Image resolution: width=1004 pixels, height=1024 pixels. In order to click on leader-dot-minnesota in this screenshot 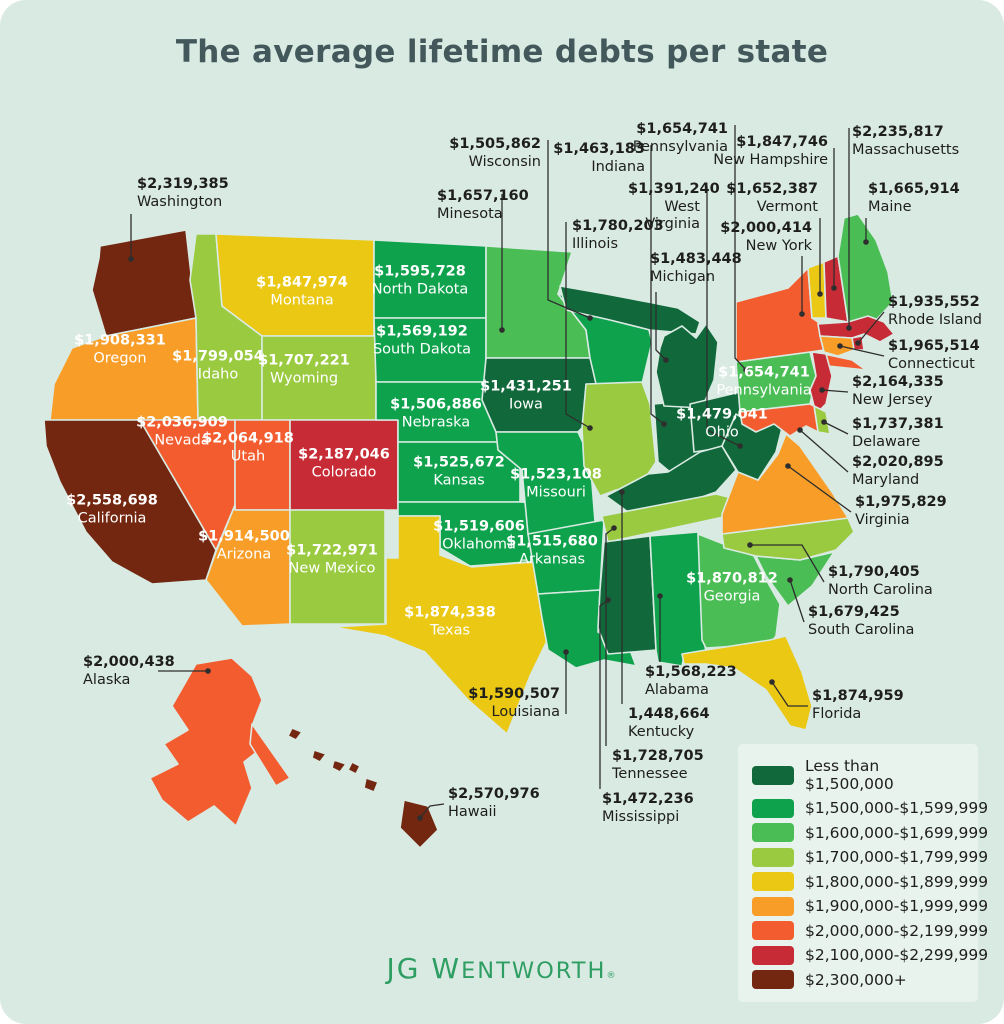, I will do `click(502, 330)`.